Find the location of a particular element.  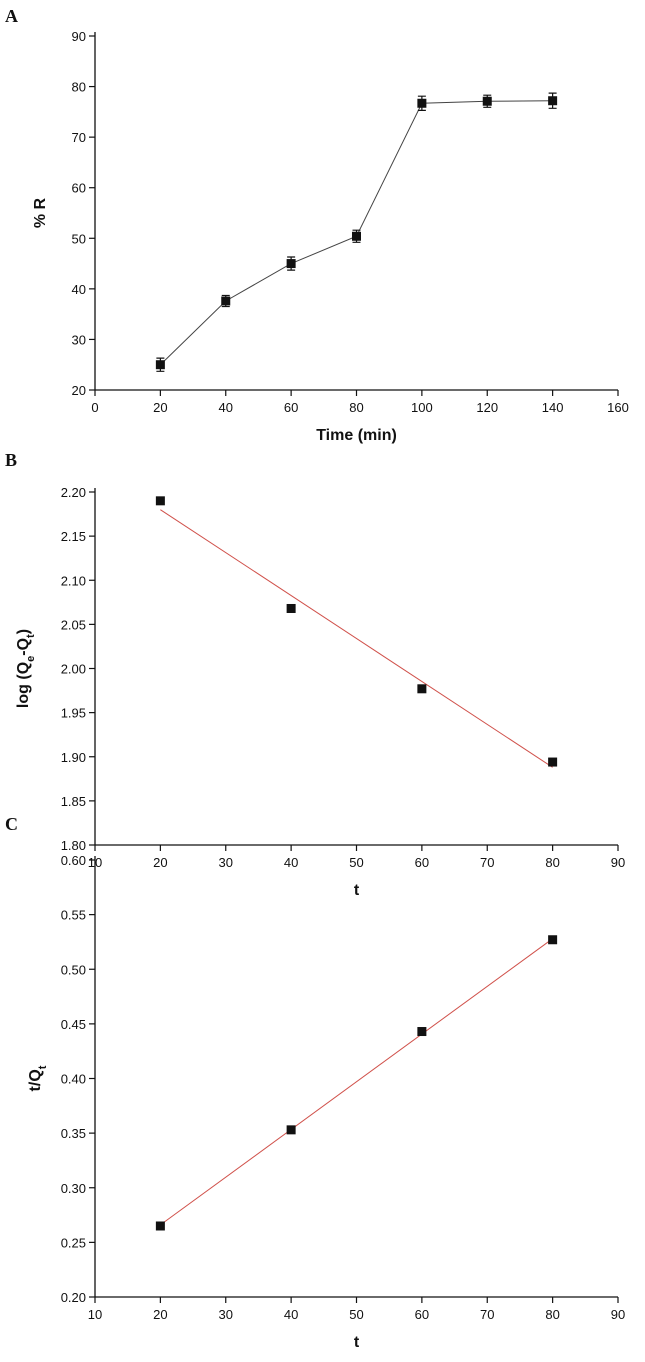

y-tick-label: 2.00 is located at coordinates (73, 669).